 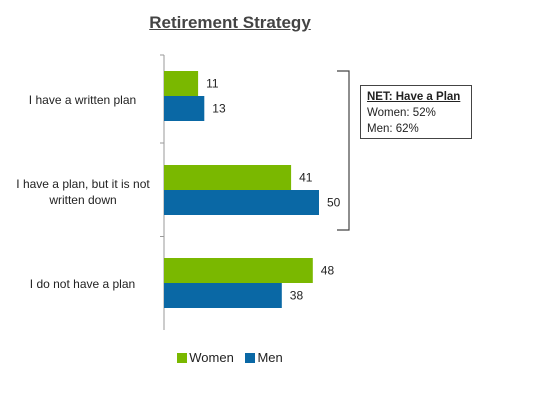 I want to click on category-label-0: I have a written plan, so click(x=82, y=100).